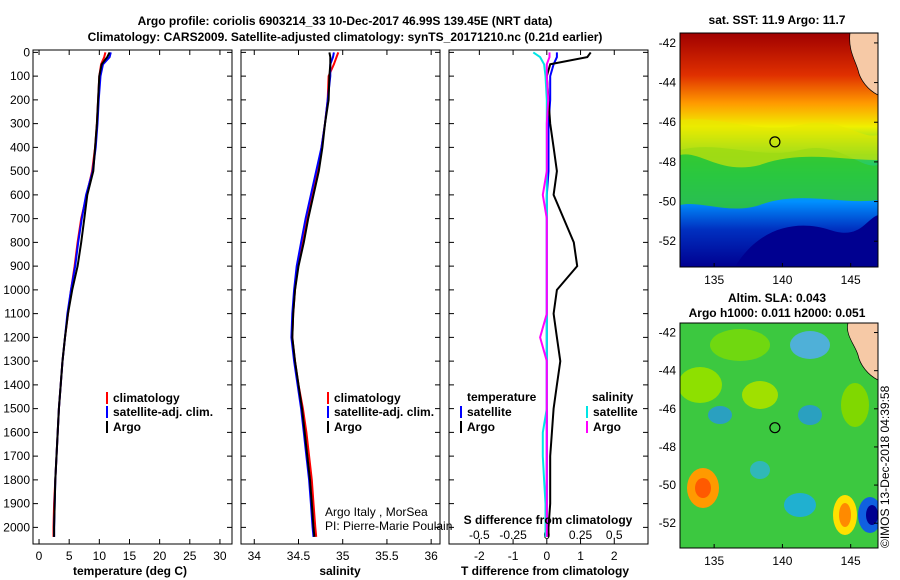  I want to click on sst-yellow-band, so click(779, 143).